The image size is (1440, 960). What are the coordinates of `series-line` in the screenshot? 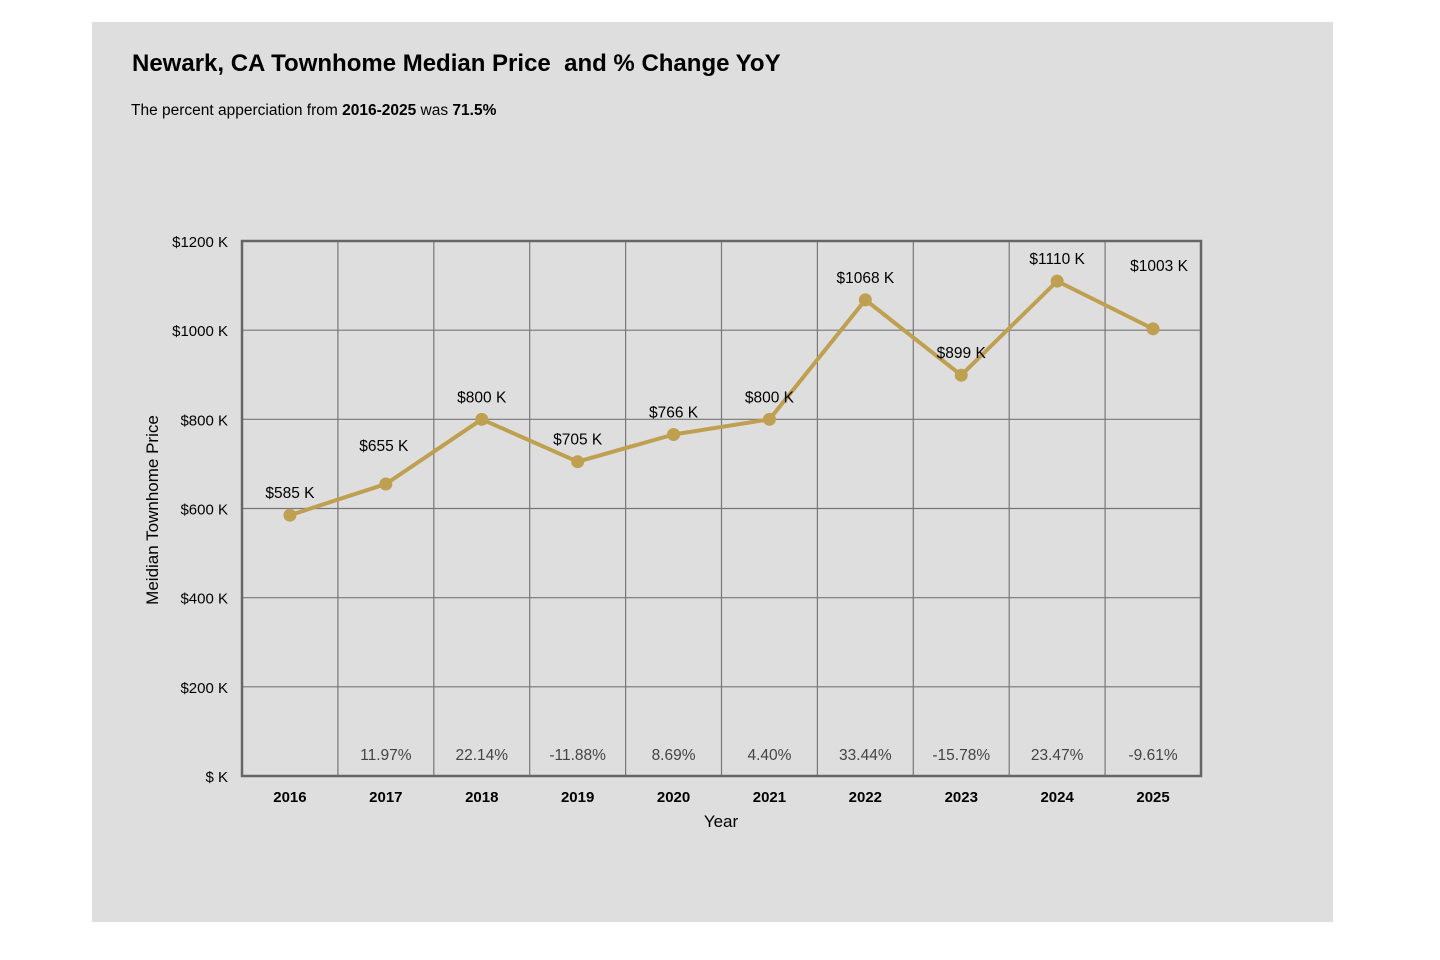 It's located at (721, 398).